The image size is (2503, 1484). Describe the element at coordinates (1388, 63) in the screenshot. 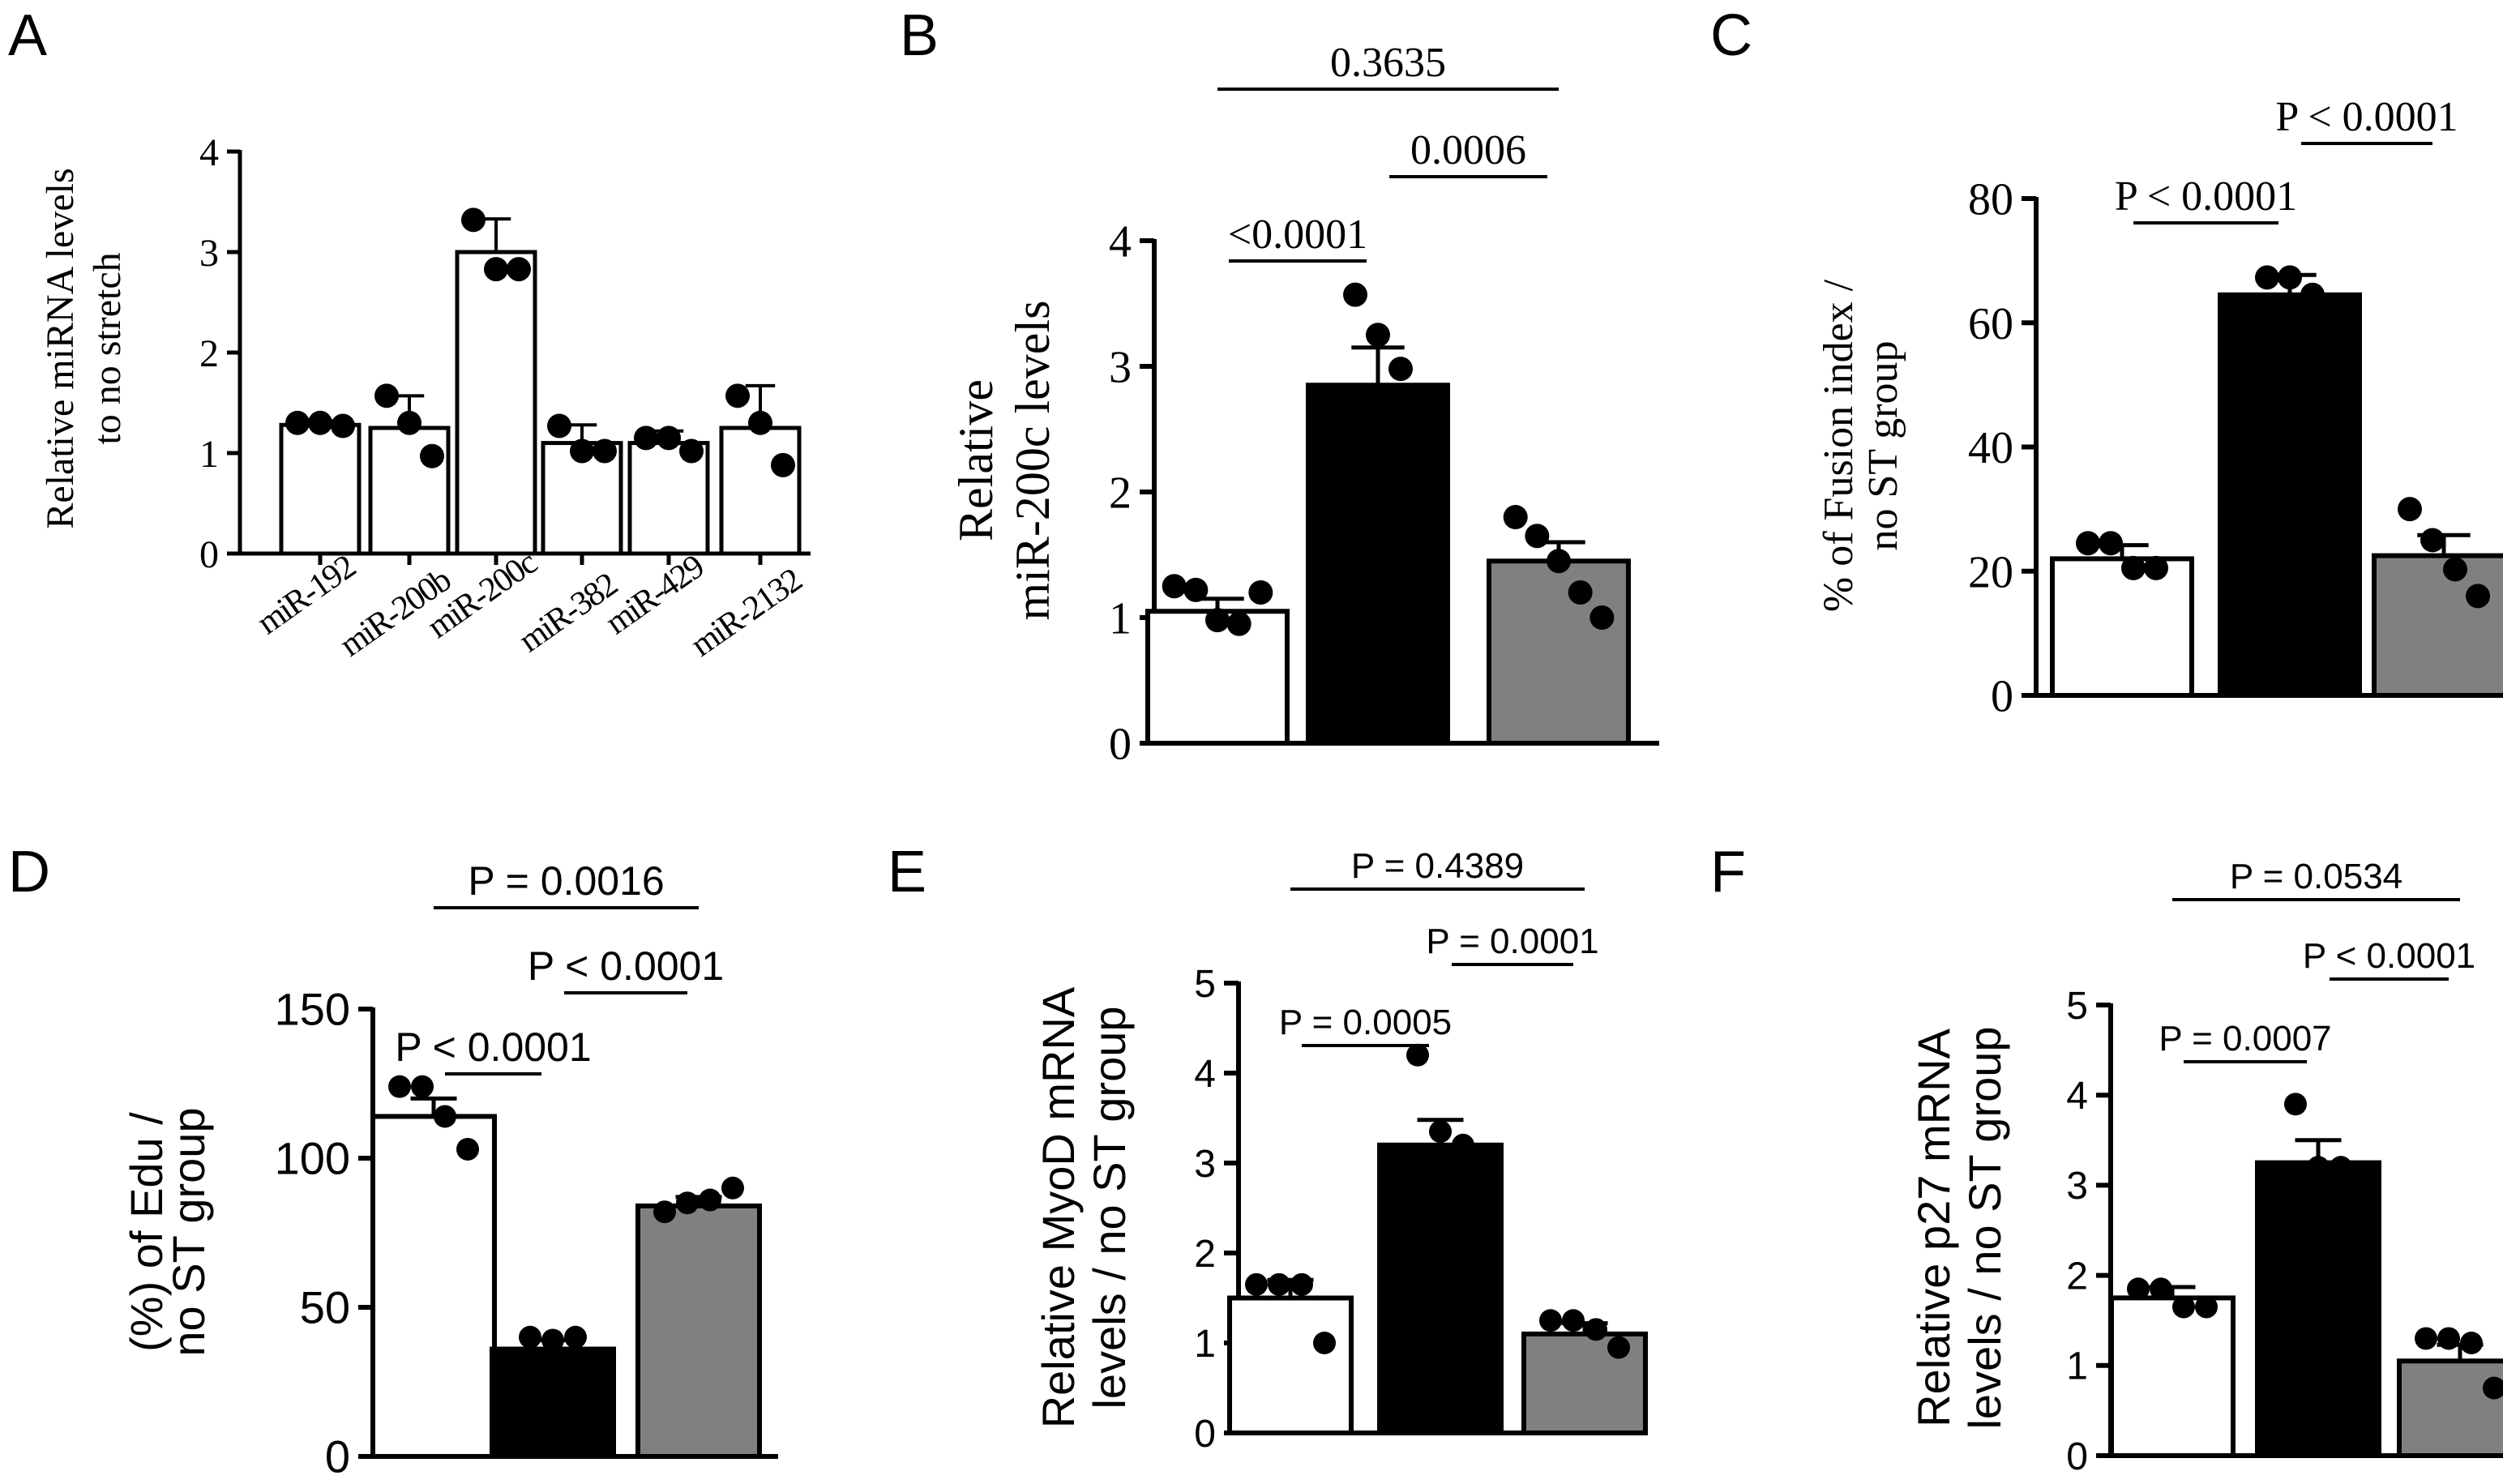

I see `p-value-label: 0.3635` at that location.